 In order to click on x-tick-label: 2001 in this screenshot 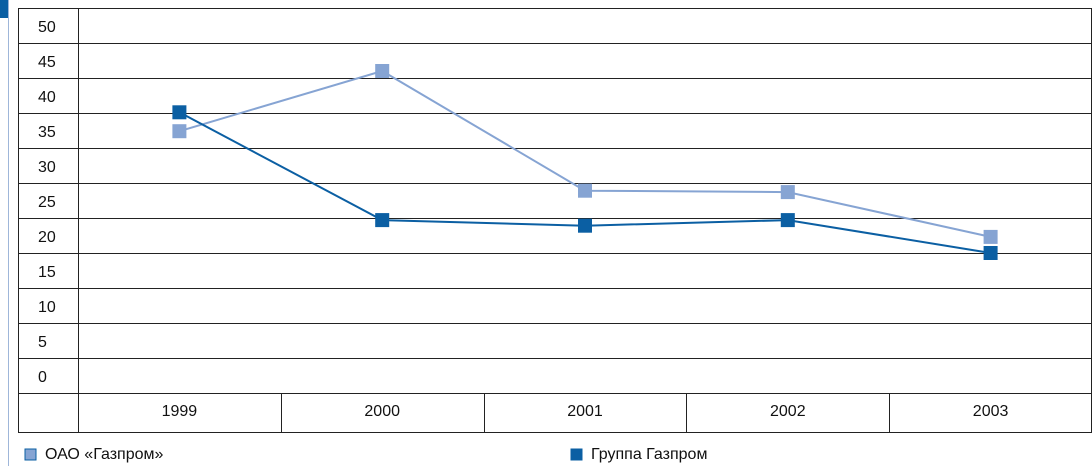, I will do `click(585, 411)`.